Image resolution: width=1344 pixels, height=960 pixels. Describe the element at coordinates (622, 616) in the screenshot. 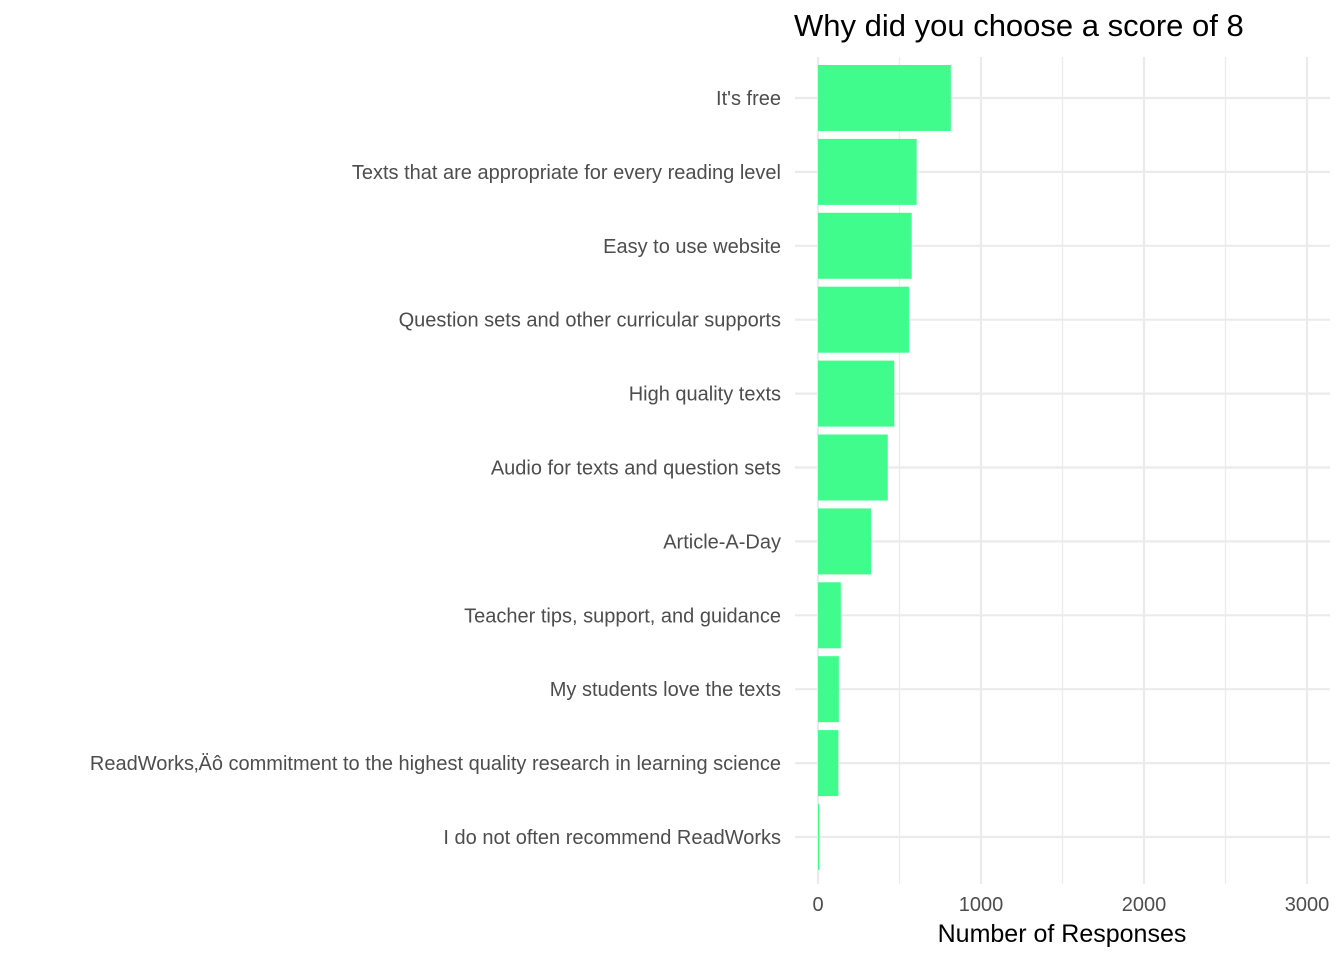

I see `category-label: Teacher tips, support, and guidance` at that location.